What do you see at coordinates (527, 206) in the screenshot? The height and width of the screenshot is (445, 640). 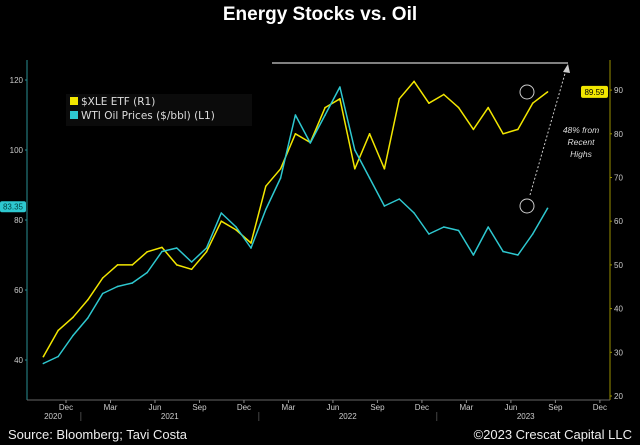 I see `highlight-circle-wti` at bounding box center [527, 206].